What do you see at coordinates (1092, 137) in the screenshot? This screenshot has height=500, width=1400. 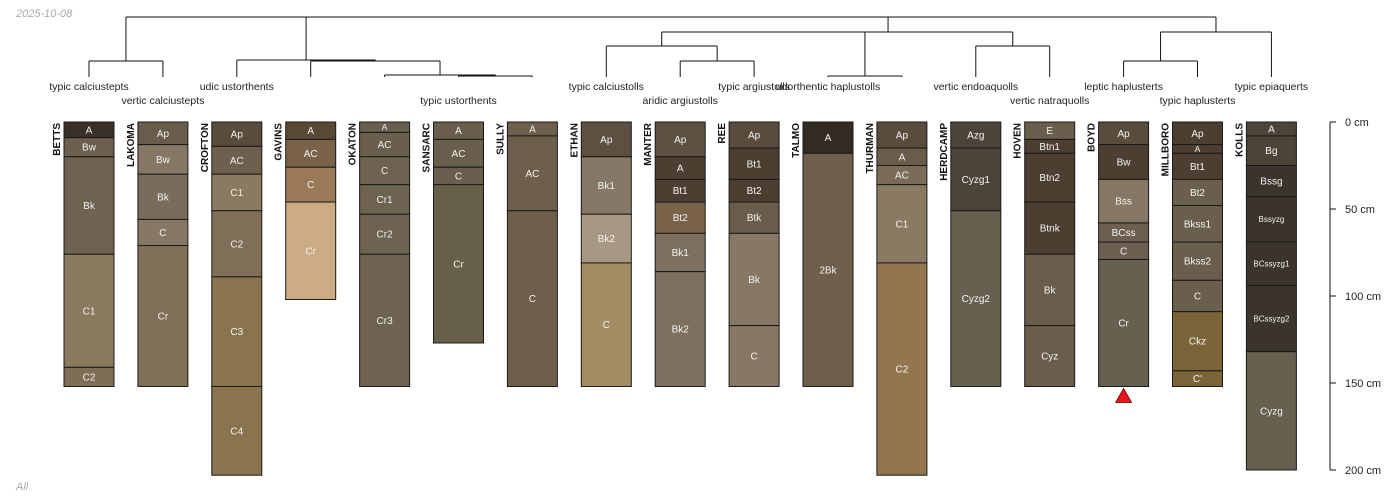 I see `profile-name: BOYD` at bounding box center [1092, 137].